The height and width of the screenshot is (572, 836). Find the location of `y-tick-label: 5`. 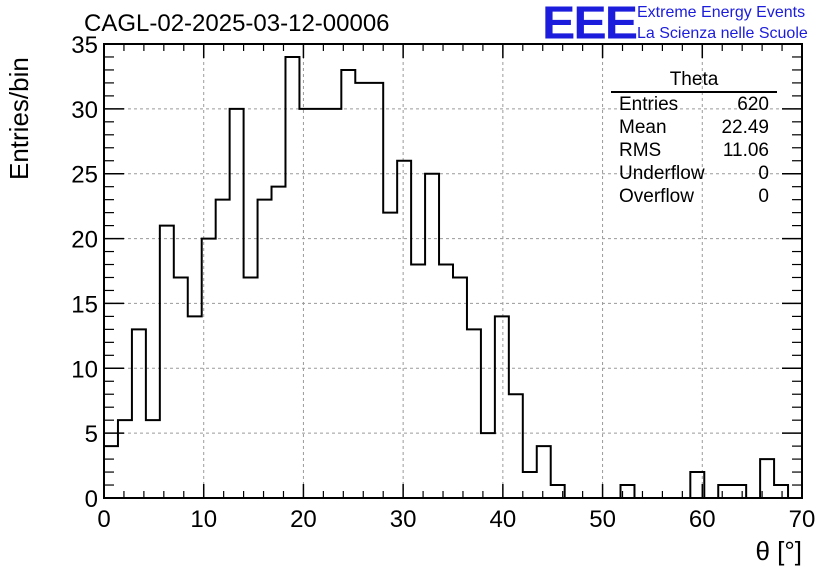

y-tick-label: 5 is located at coordinates (91, 434).